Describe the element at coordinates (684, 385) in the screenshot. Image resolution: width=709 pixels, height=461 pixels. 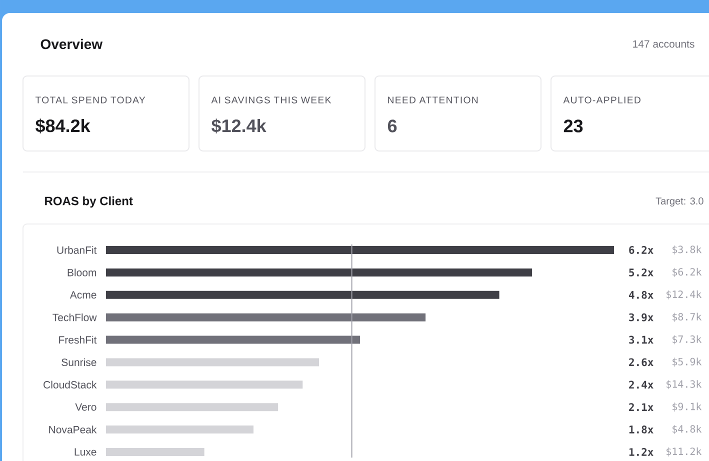
I see `text: $14.3k` at that location.